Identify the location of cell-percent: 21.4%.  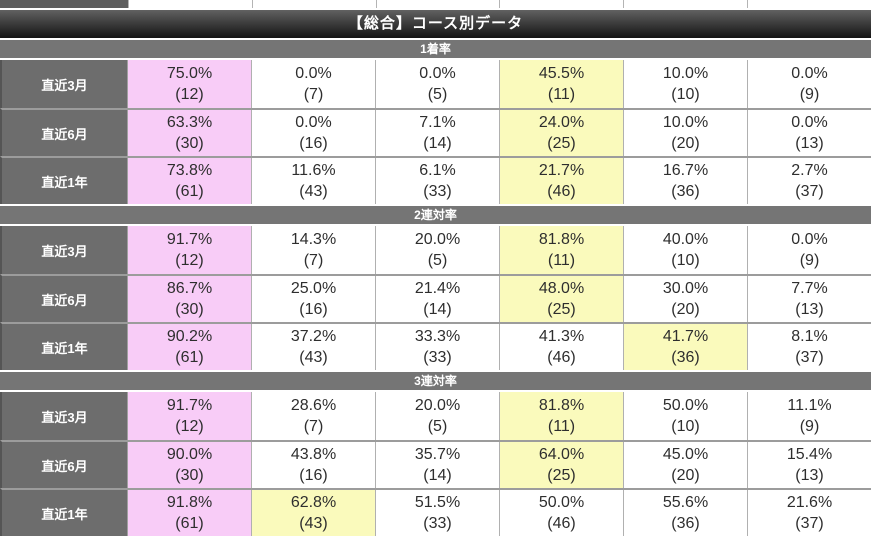
(437, 288).